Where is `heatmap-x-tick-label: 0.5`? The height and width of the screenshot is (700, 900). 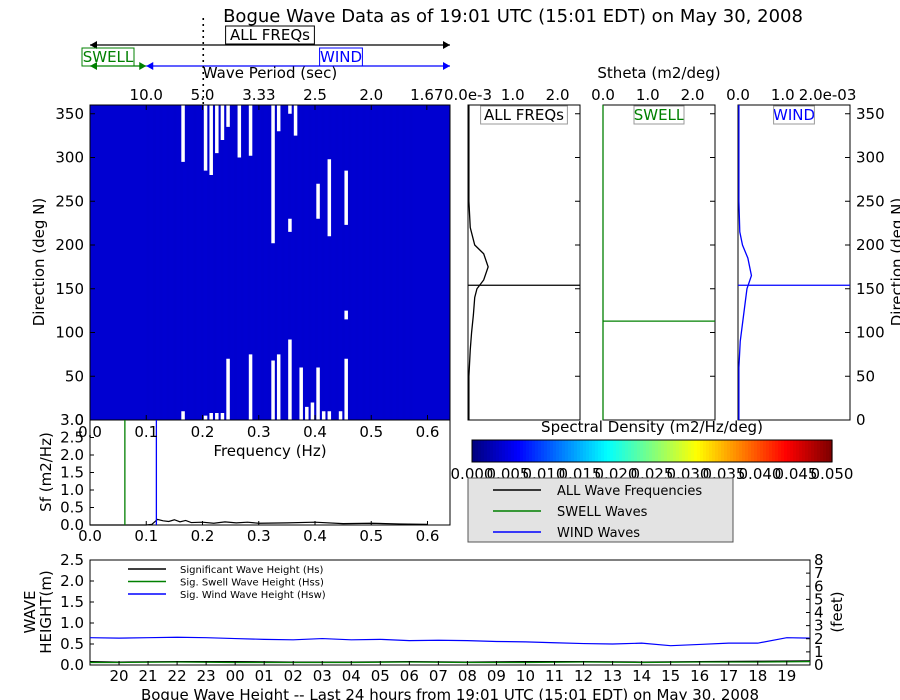 heatmap-x-tick-label: 0.5 is located at coordinates (371, 432).